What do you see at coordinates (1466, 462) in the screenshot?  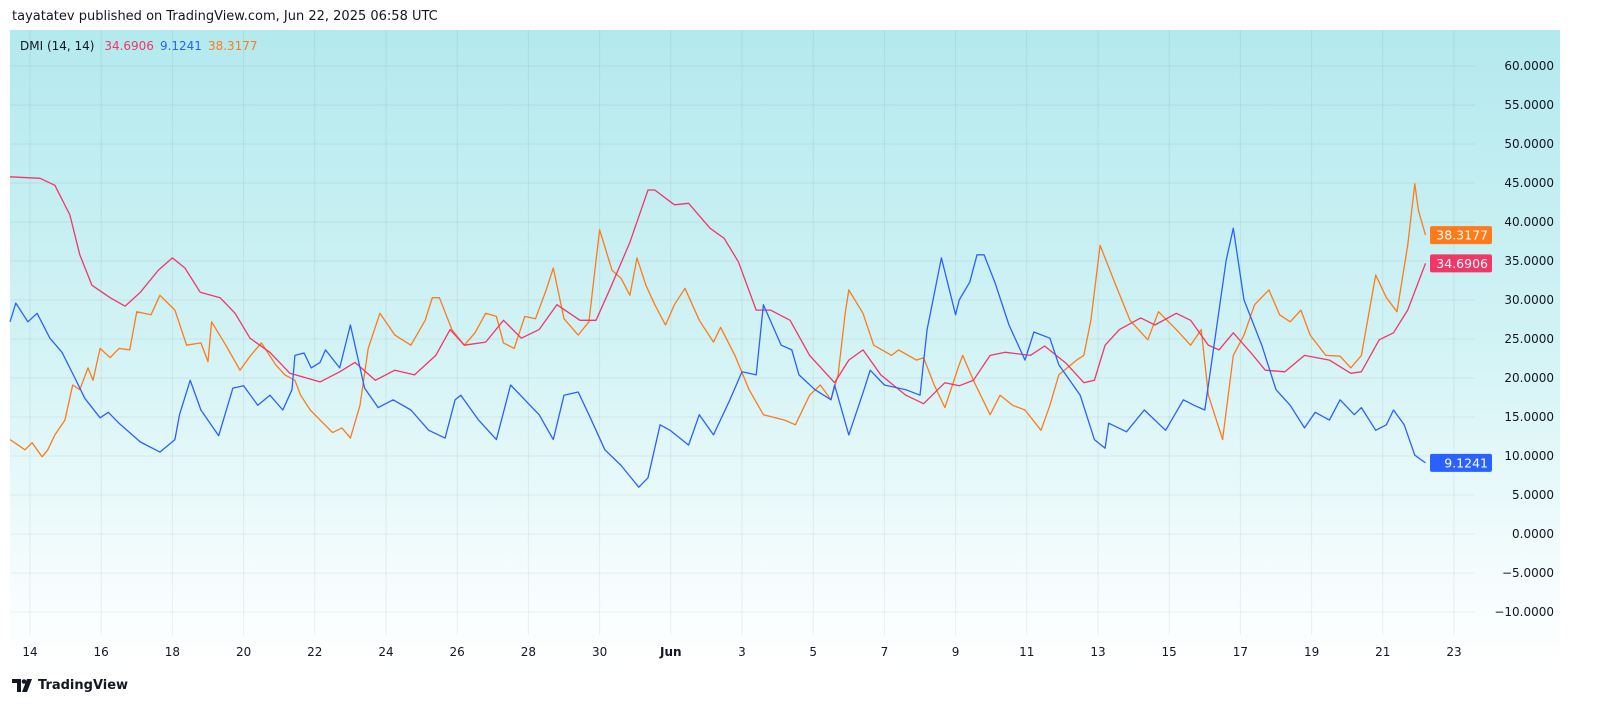 I see `last-value-label: 9.1241` at bounding box center [1466, 462].